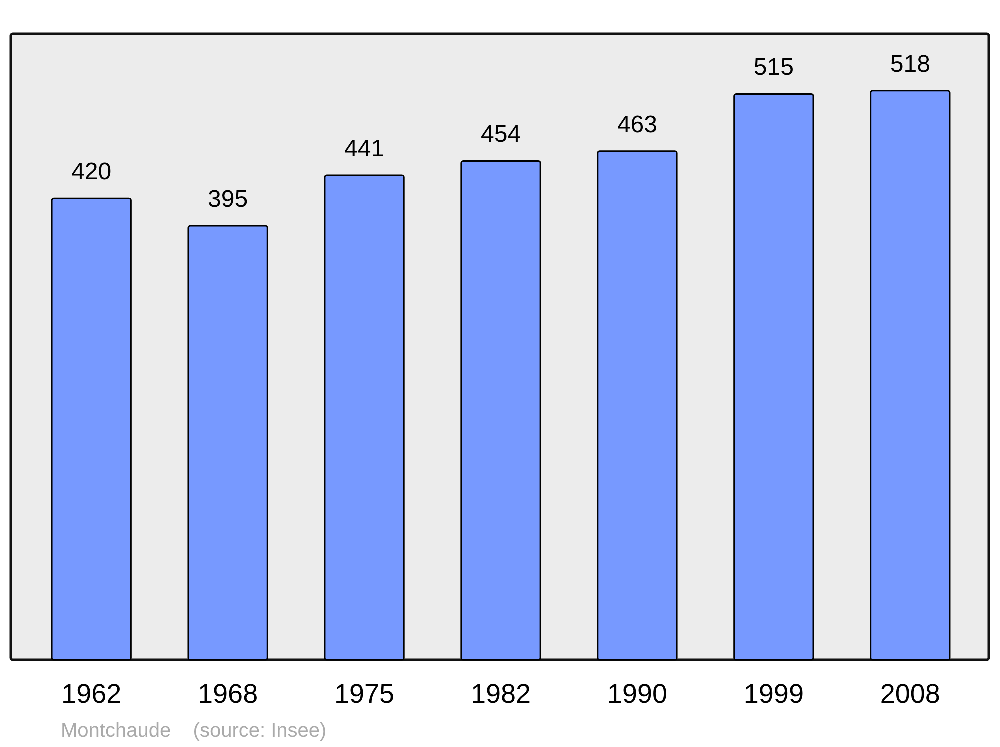 The width and height of the screenshot is (1000, 747). What do you see at coordinates (501, 694) in the screenshot?
I see `x-tick-label: 1982` at bounding box center [501, 694].